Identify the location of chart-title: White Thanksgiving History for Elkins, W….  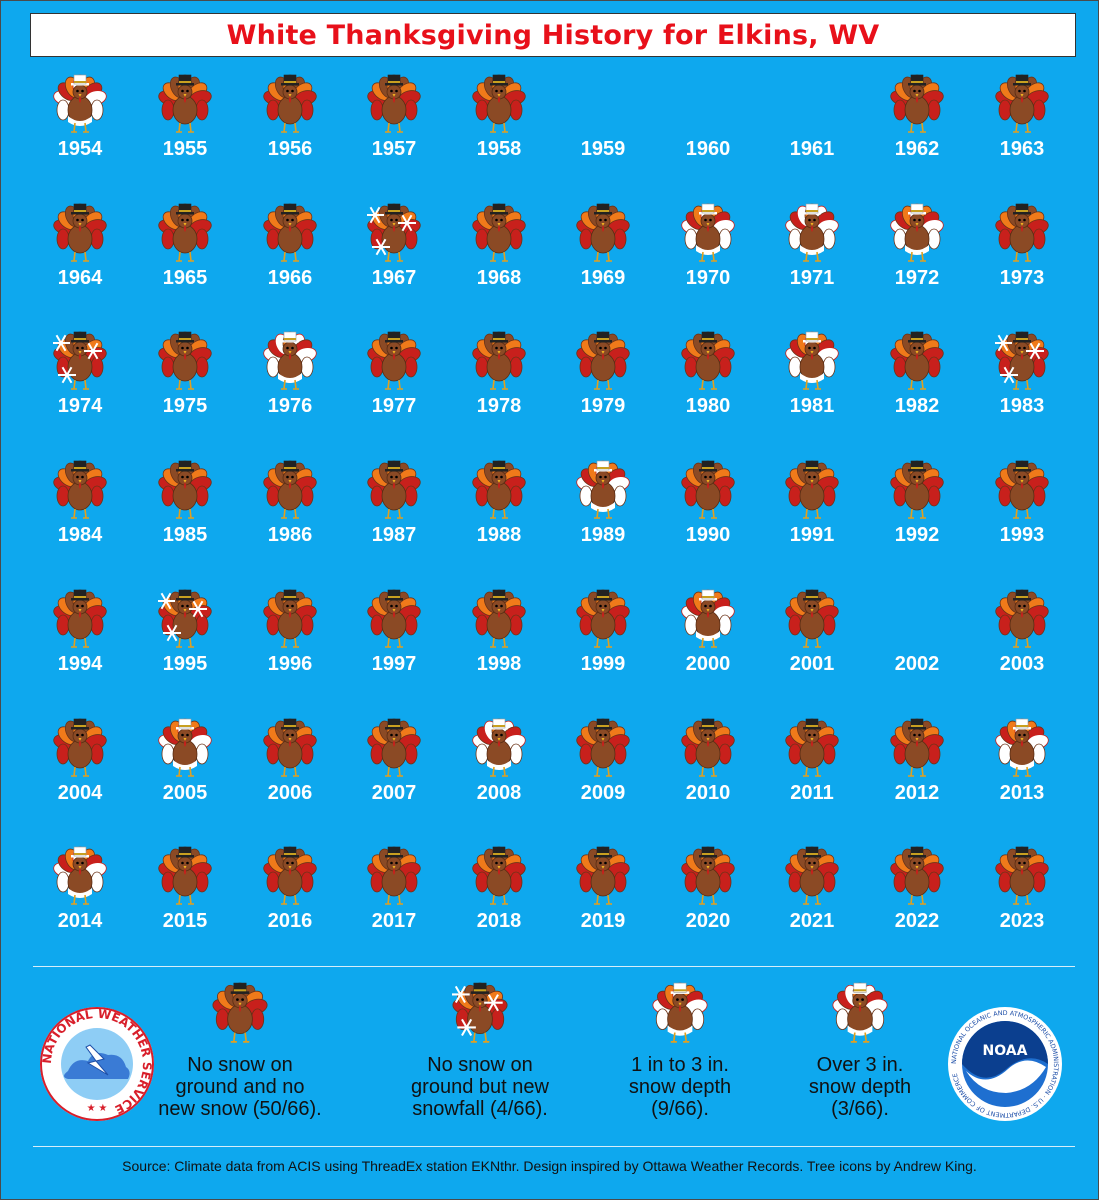
(553, 35).